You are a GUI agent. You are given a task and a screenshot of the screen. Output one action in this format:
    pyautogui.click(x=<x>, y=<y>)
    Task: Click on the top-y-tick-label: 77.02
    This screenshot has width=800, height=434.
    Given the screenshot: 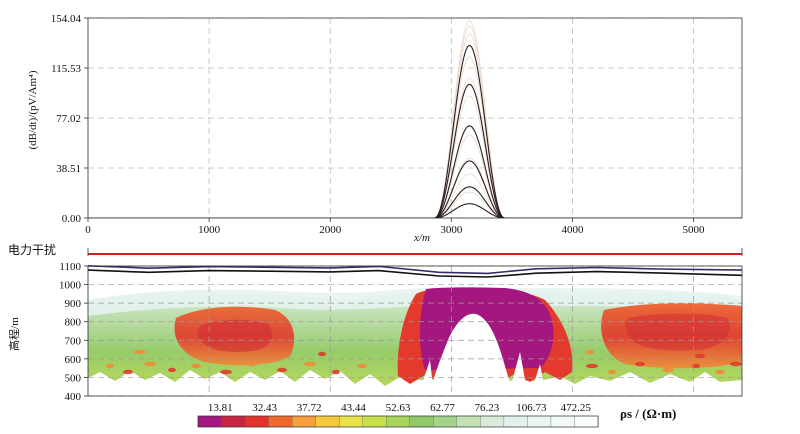 What is the action you would take?
    pyautogui.click(x=68, y=119)
    